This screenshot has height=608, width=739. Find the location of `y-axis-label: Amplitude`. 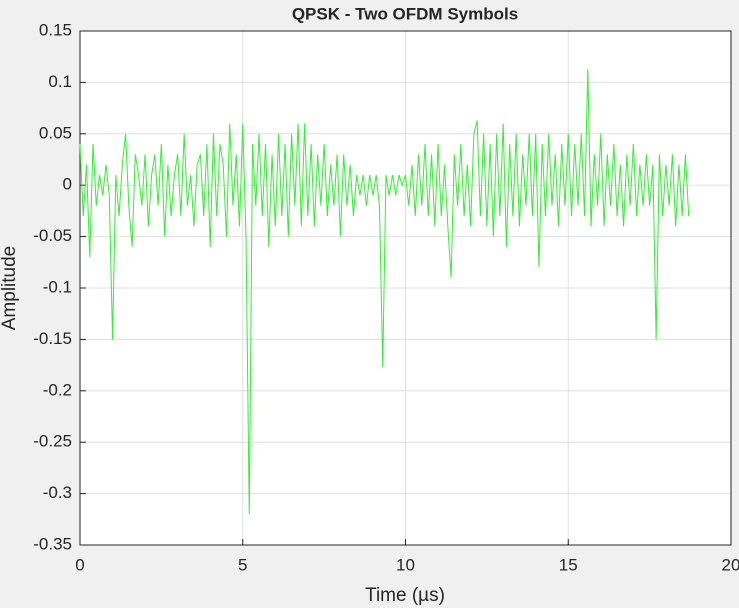

y-axis-label: Amplitude is located at coordinates (10, 288).